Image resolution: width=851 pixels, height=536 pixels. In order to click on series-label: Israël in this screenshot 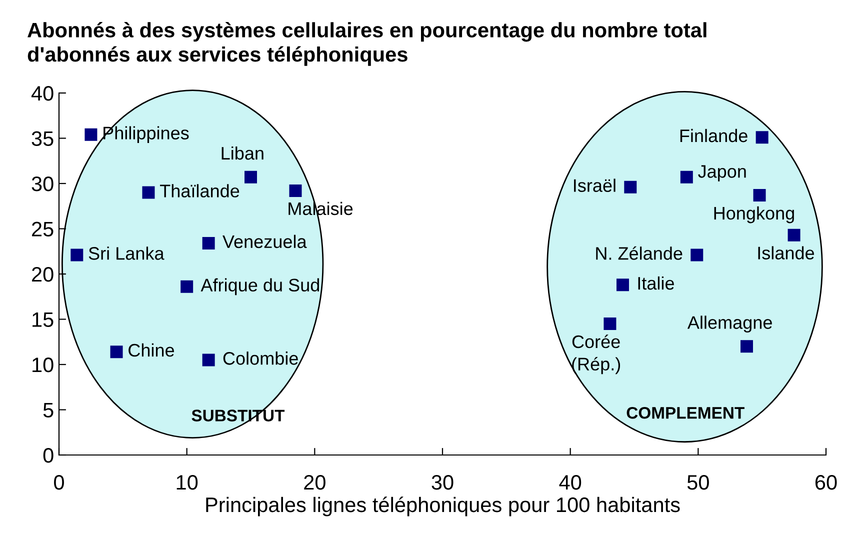, I will do `click(595, 185)`.